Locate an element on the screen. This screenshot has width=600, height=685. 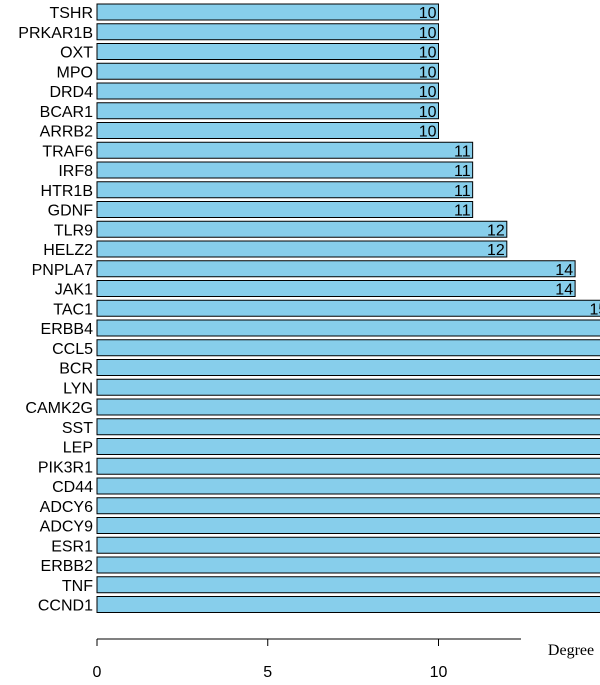
category-label: ERBB4 is located at coordinates (67, 329).